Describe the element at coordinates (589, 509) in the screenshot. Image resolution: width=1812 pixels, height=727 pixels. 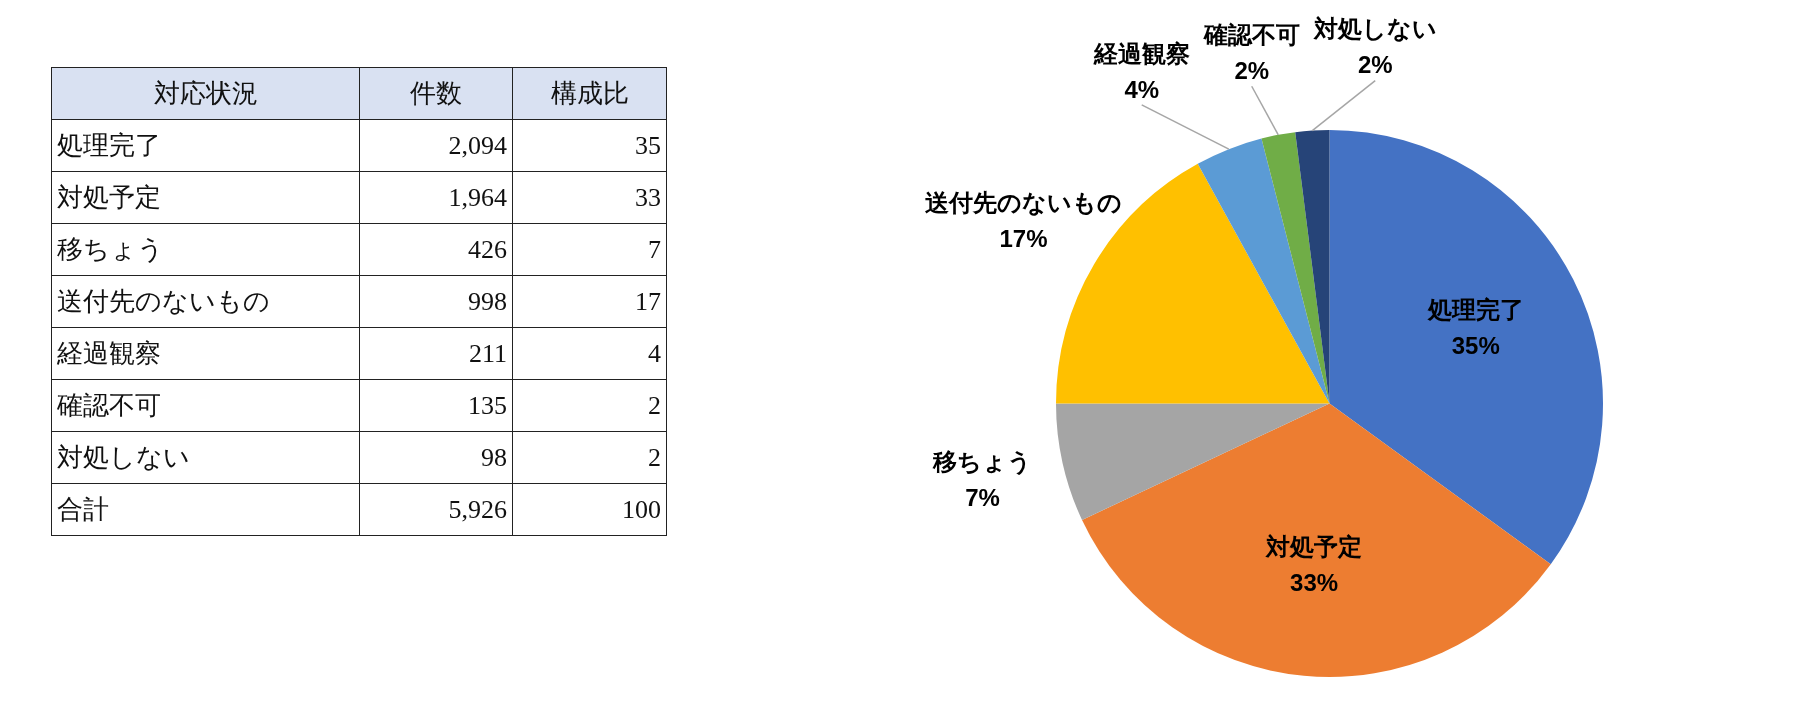
I see `text: 100` at that location.